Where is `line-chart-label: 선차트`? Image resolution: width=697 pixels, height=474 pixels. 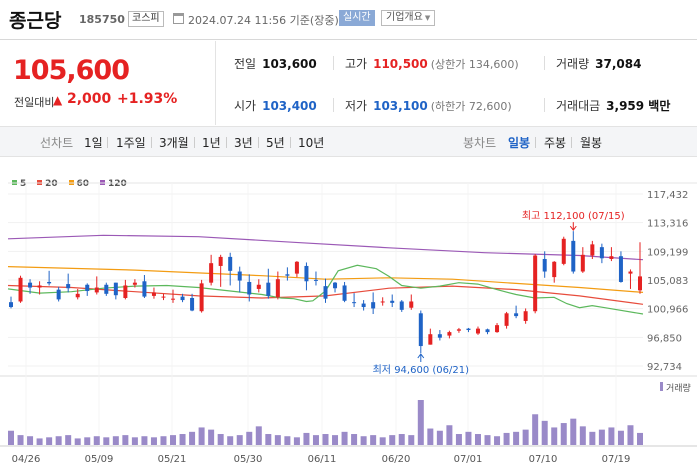 line-chart-label: 선차트 is located at coordinates (57, 143).